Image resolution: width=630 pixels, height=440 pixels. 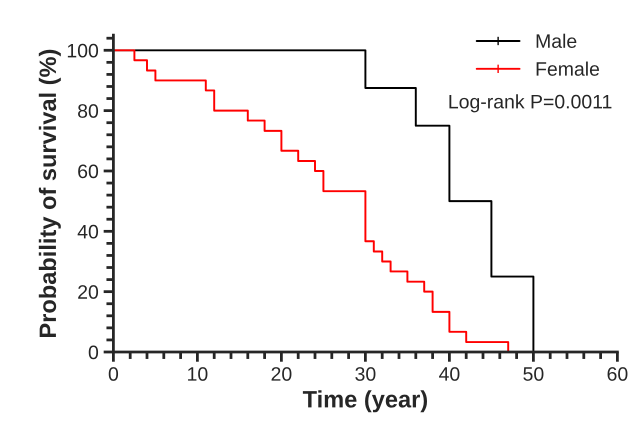 What do you see at coordinates (365, 374) in the screenshot?
I see `x-tick-label: 30` at bounding box center [365, 374].